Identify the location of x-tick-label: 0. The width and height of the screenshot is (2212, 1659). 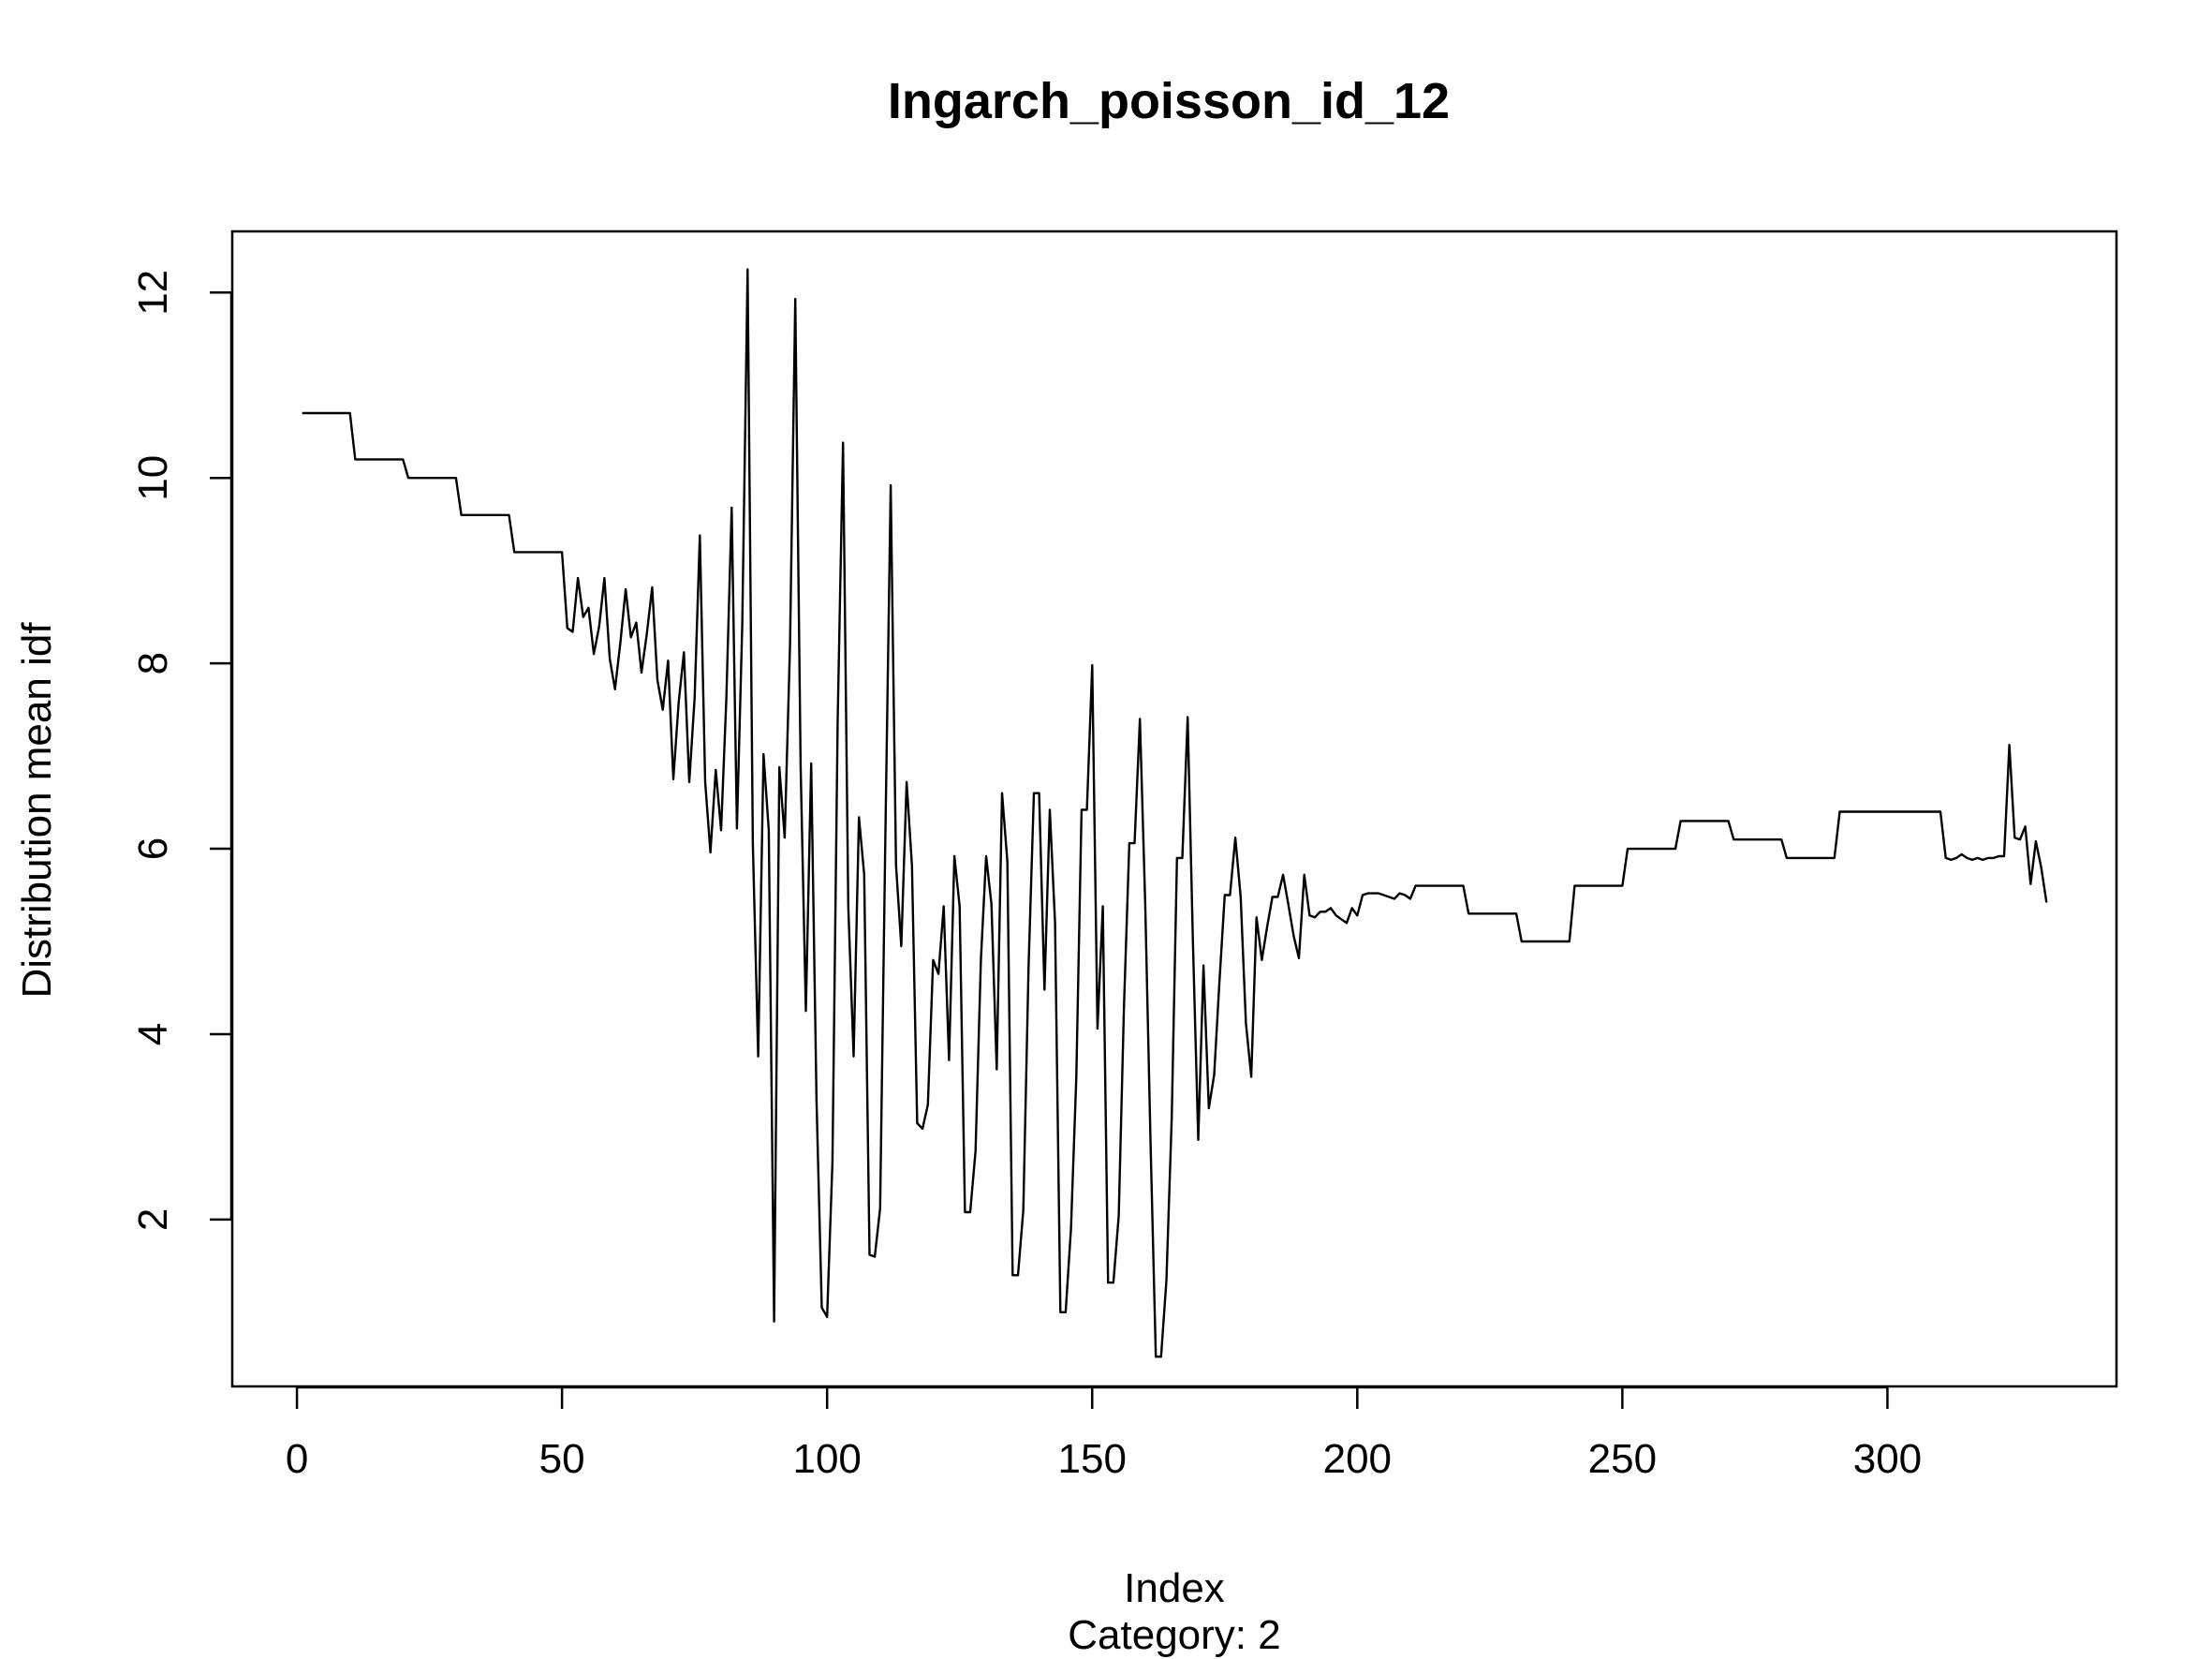
(297, 1459).